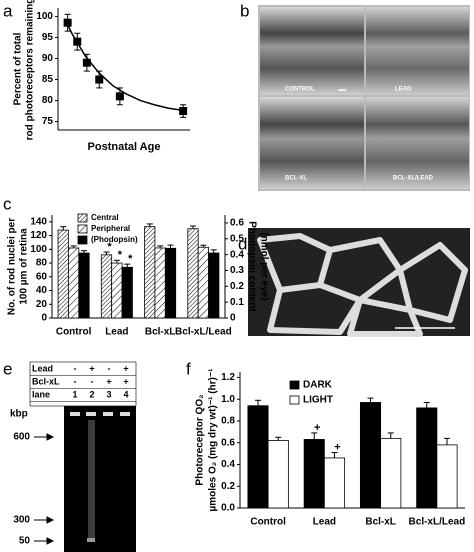 This screenshot has height=552, width=474. Describe the element at coordinates (237, 286) in the screenshot. I see `y2-tick-label: 0.2` at that location.